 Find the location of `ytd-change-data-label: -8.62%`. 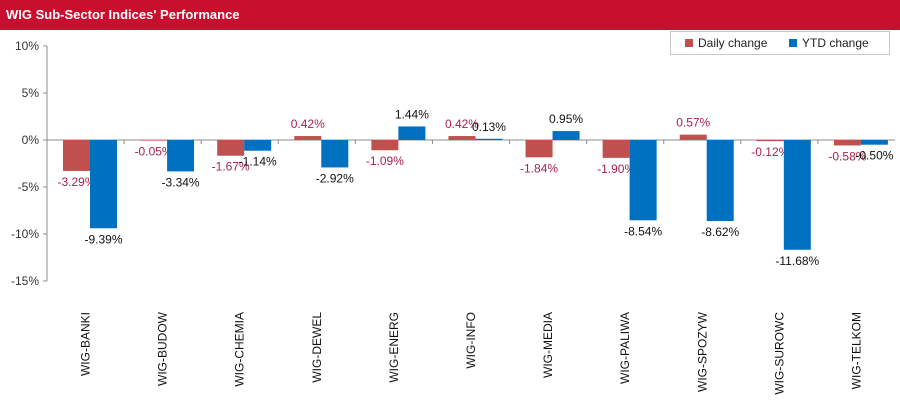

ytd-change-data-label: -8.62% is located at coordinates (720, 232).